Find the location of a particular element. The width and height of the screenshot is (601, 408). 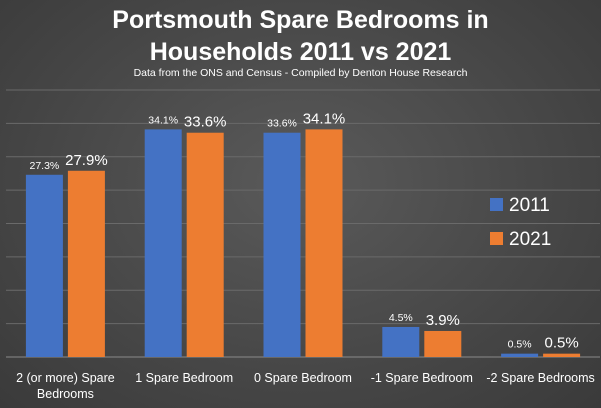

data-label-2021-2: 34.1% is located at coordinates (324, 118).